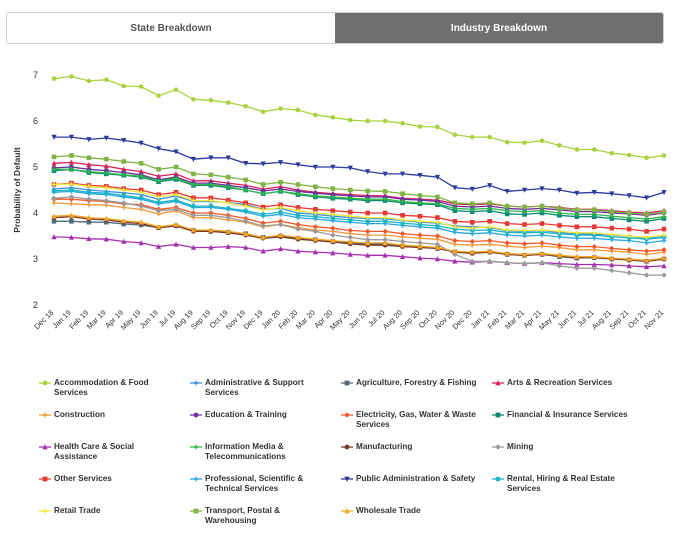 The height and width of the screenshot is (533, 676). Describe the element at coordinates (564, 453) in the screenshot. I see `legend-item: Mining` at that location.